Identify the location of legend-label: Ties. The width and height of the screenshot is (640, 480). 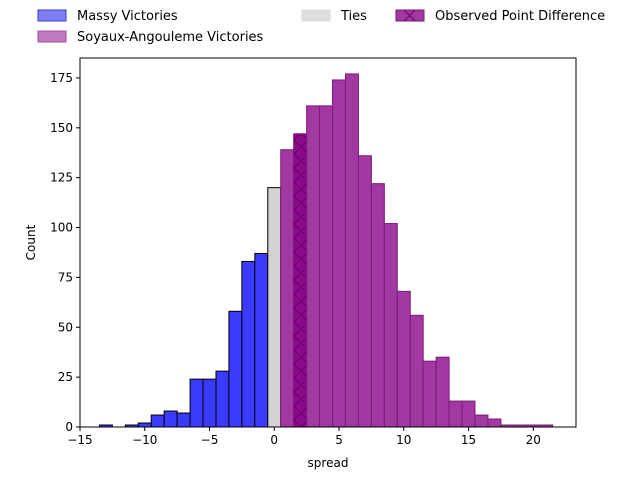
(353, 16).